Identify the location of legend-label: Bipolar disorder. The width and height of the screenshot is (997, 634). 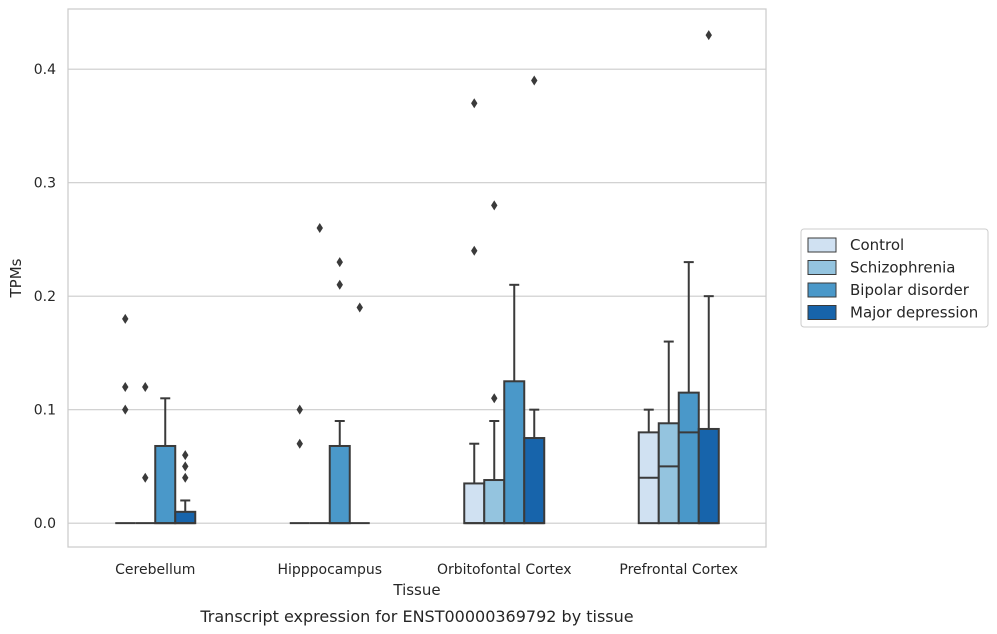
(910, 290).